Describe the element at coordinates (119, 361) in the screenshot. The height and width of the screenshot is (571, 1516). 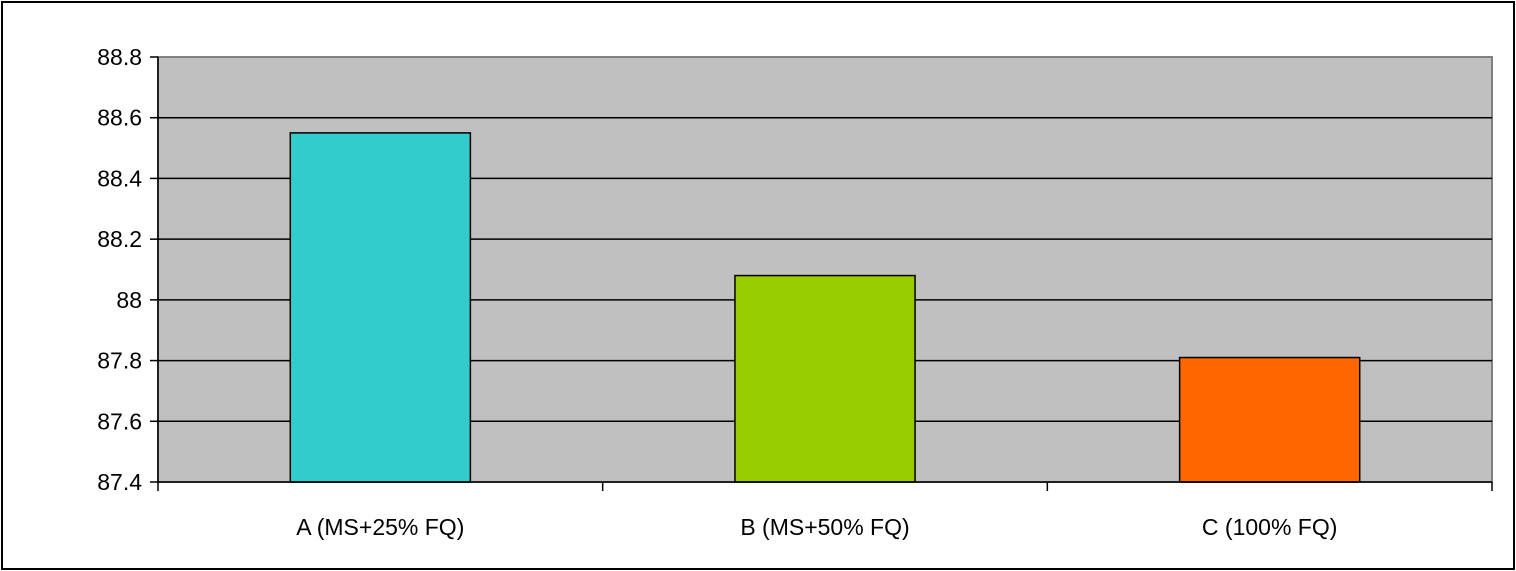
I see `y-tick-label: 87.8` at that location.